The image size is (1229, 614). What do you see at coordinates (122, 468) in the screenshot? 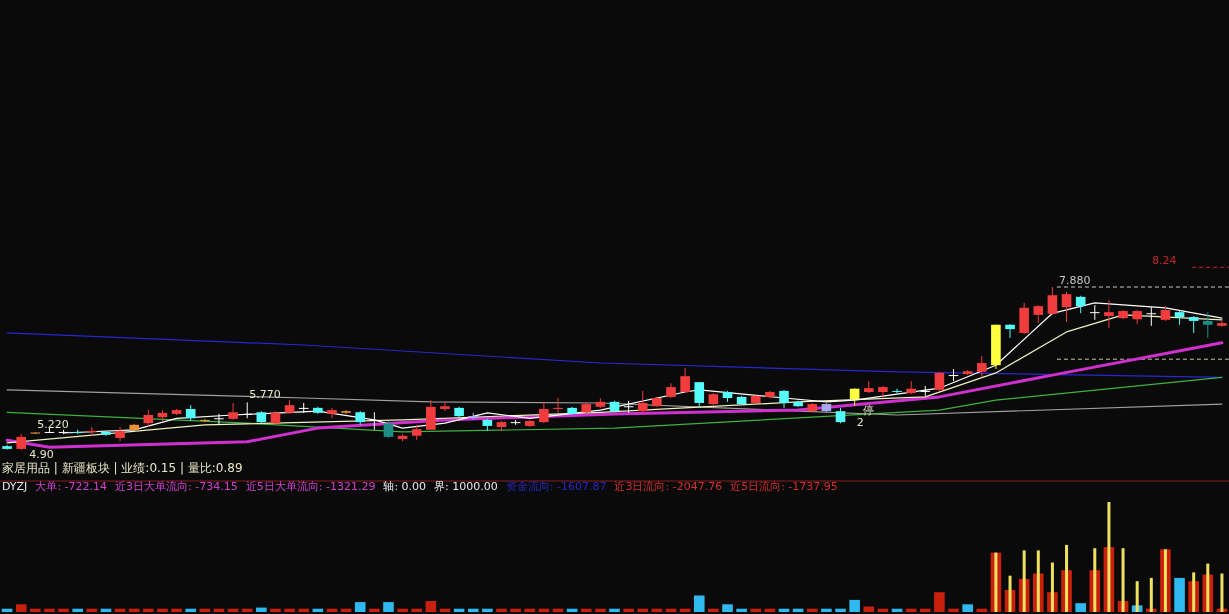
I see `text: 家居用品 | 新疆板块 | 业绩:0.15 | 量比:0.89` at bounding box center [122, 468].